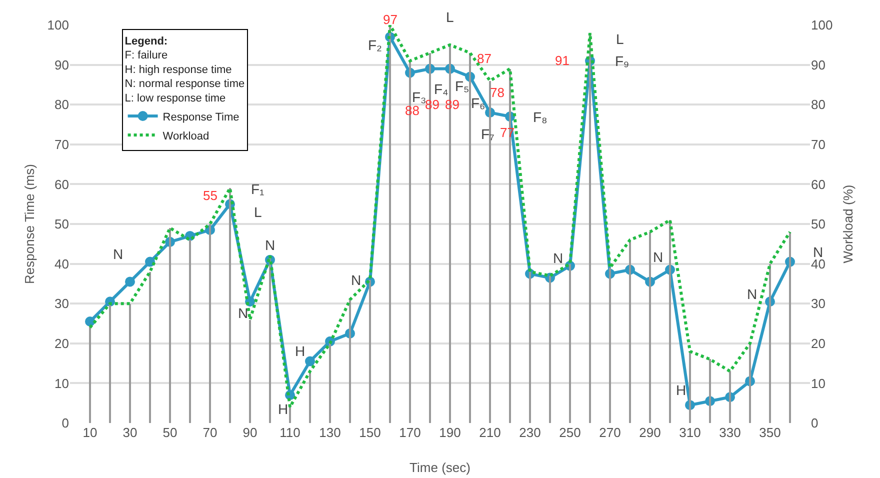  Describe the element at coordinates (375, 45) in the screenshot. I see `annotation: F₂` at that location.